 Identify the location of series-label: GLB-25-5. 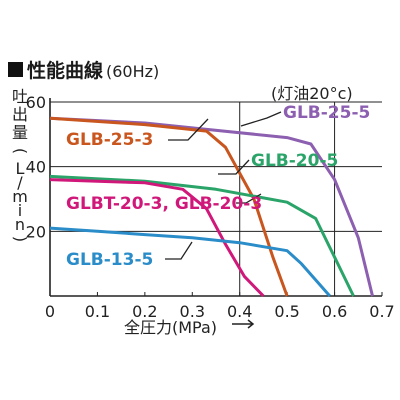
(326, 113).